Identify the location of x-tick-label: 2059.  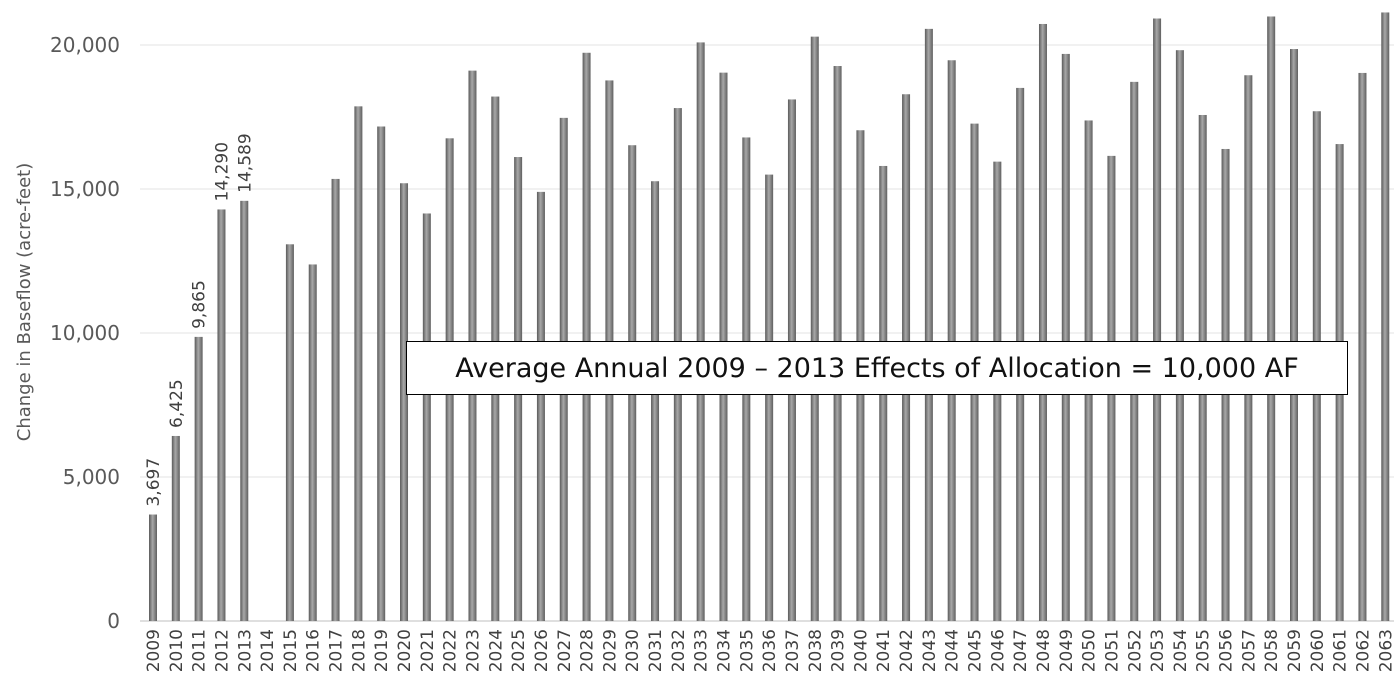
(1295, 650).